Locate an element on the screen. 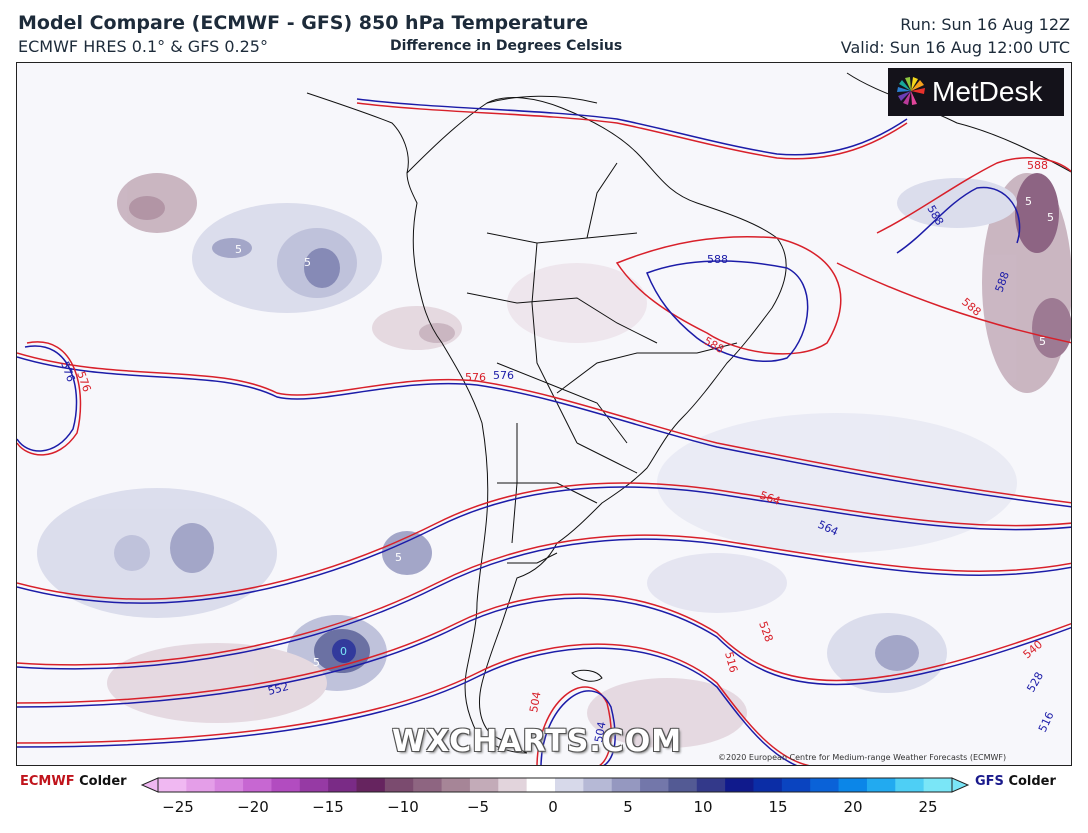 This screenshot has width=1088, height=833. africa-coast is located at coordinates (958, 122).